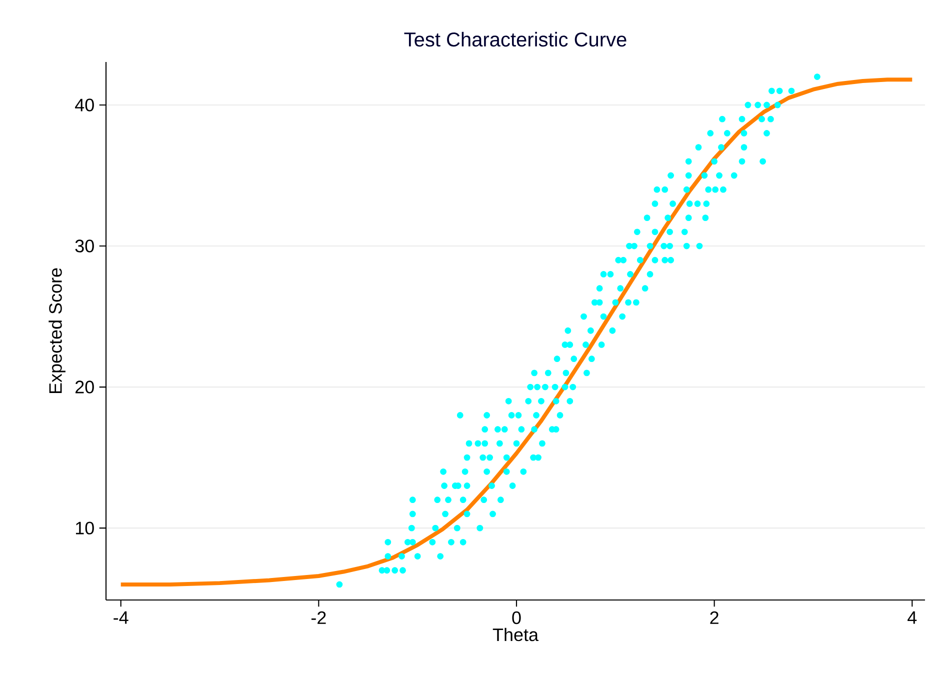 The height and width of the screenshot is (692, 950). Describe the element at coordinates (84, 246) in the screenshot. I see `y-tick-label: 30` at that location.